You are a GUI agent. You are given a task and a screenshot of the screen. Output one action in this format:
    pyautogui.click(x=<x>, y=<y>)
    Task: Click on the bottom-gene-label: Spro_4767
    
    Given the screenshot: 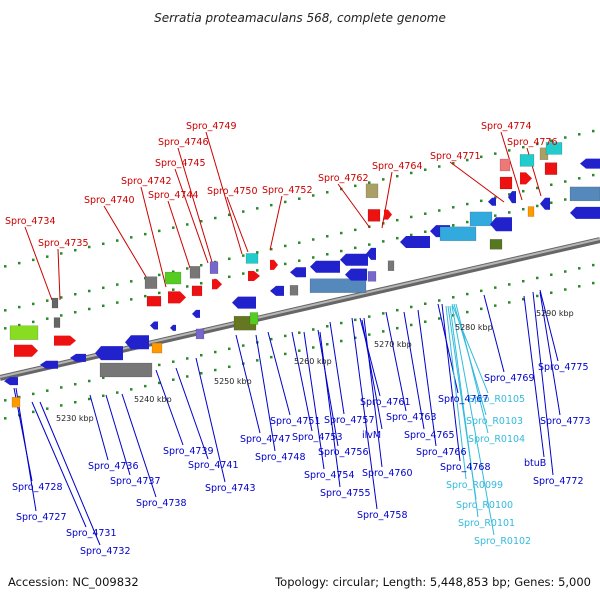 What is the action you would take?
    pyautogui.click(x=463, y=399)
    